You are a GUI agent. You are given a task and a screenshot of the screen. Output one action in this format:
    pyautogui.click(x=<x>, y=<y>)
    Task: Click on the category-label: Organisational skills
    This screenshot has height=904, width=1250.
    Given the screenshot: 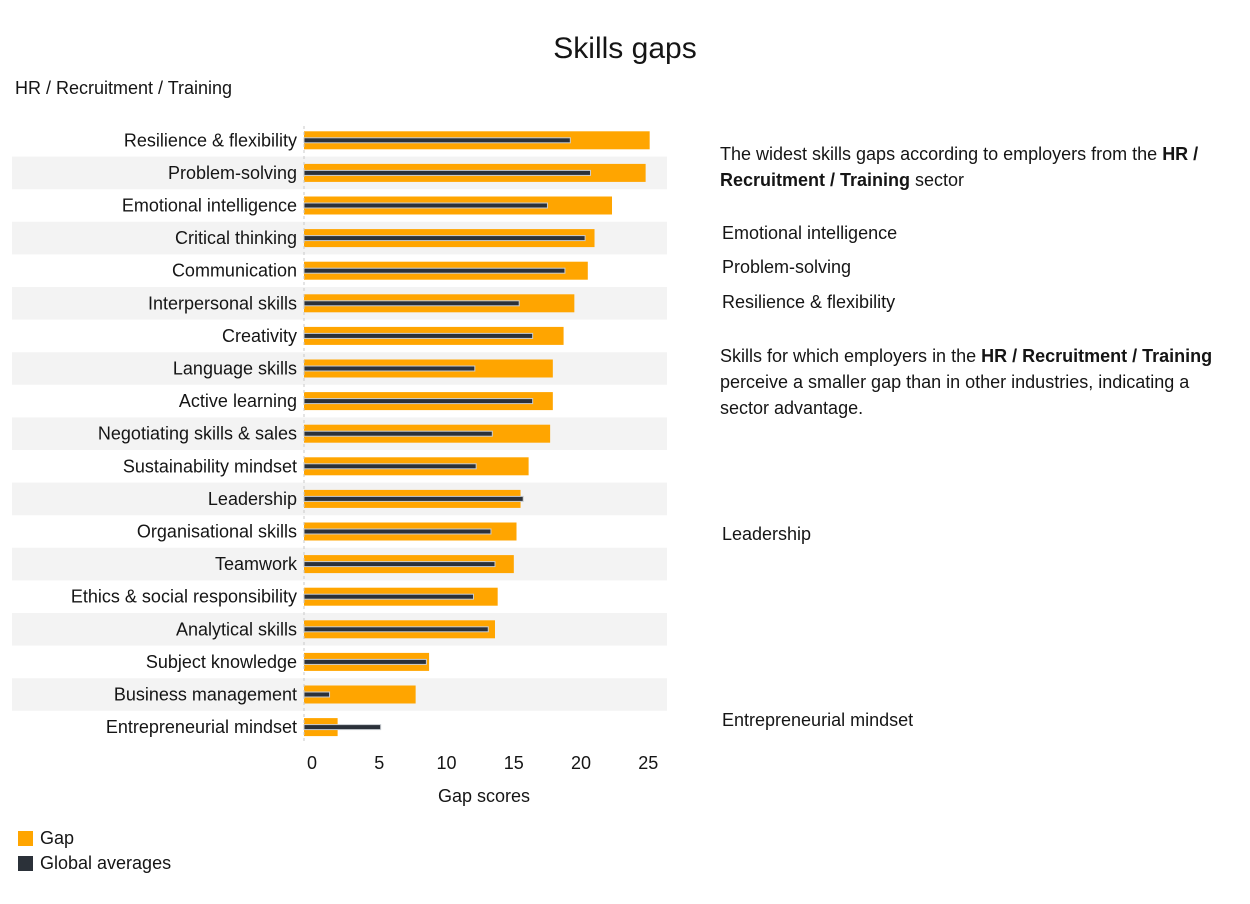 What is the action you would take?
    pyautogui.click(x=217, y=532)
    